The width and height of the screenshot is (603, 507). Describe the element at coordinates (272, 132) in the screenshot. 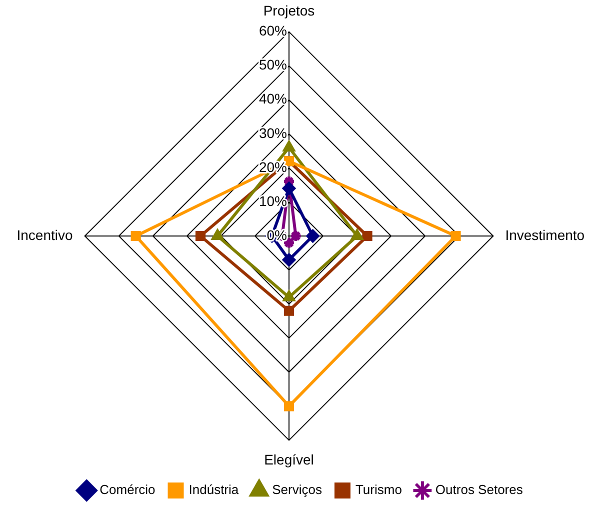

I see `y-tick-label: 30%` at that location.